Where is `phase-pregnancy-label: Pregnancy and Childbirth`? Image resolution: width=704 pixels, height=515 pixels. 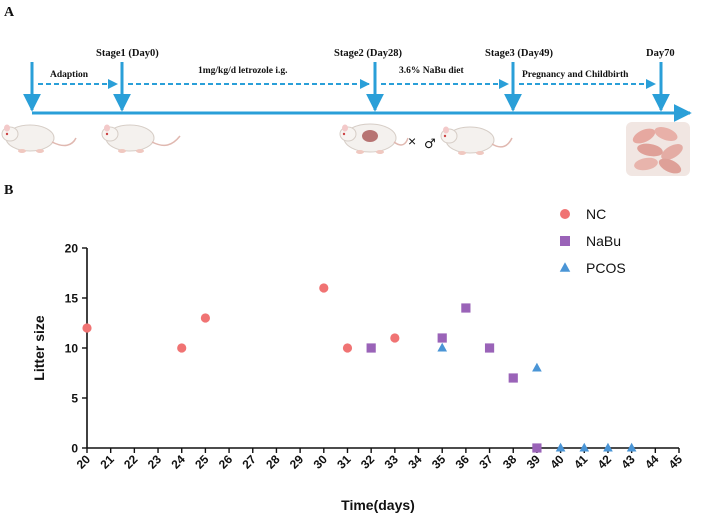
phase-pregnancy-label: Pregnancy and Childbirth is located at coordinates (575, 75).